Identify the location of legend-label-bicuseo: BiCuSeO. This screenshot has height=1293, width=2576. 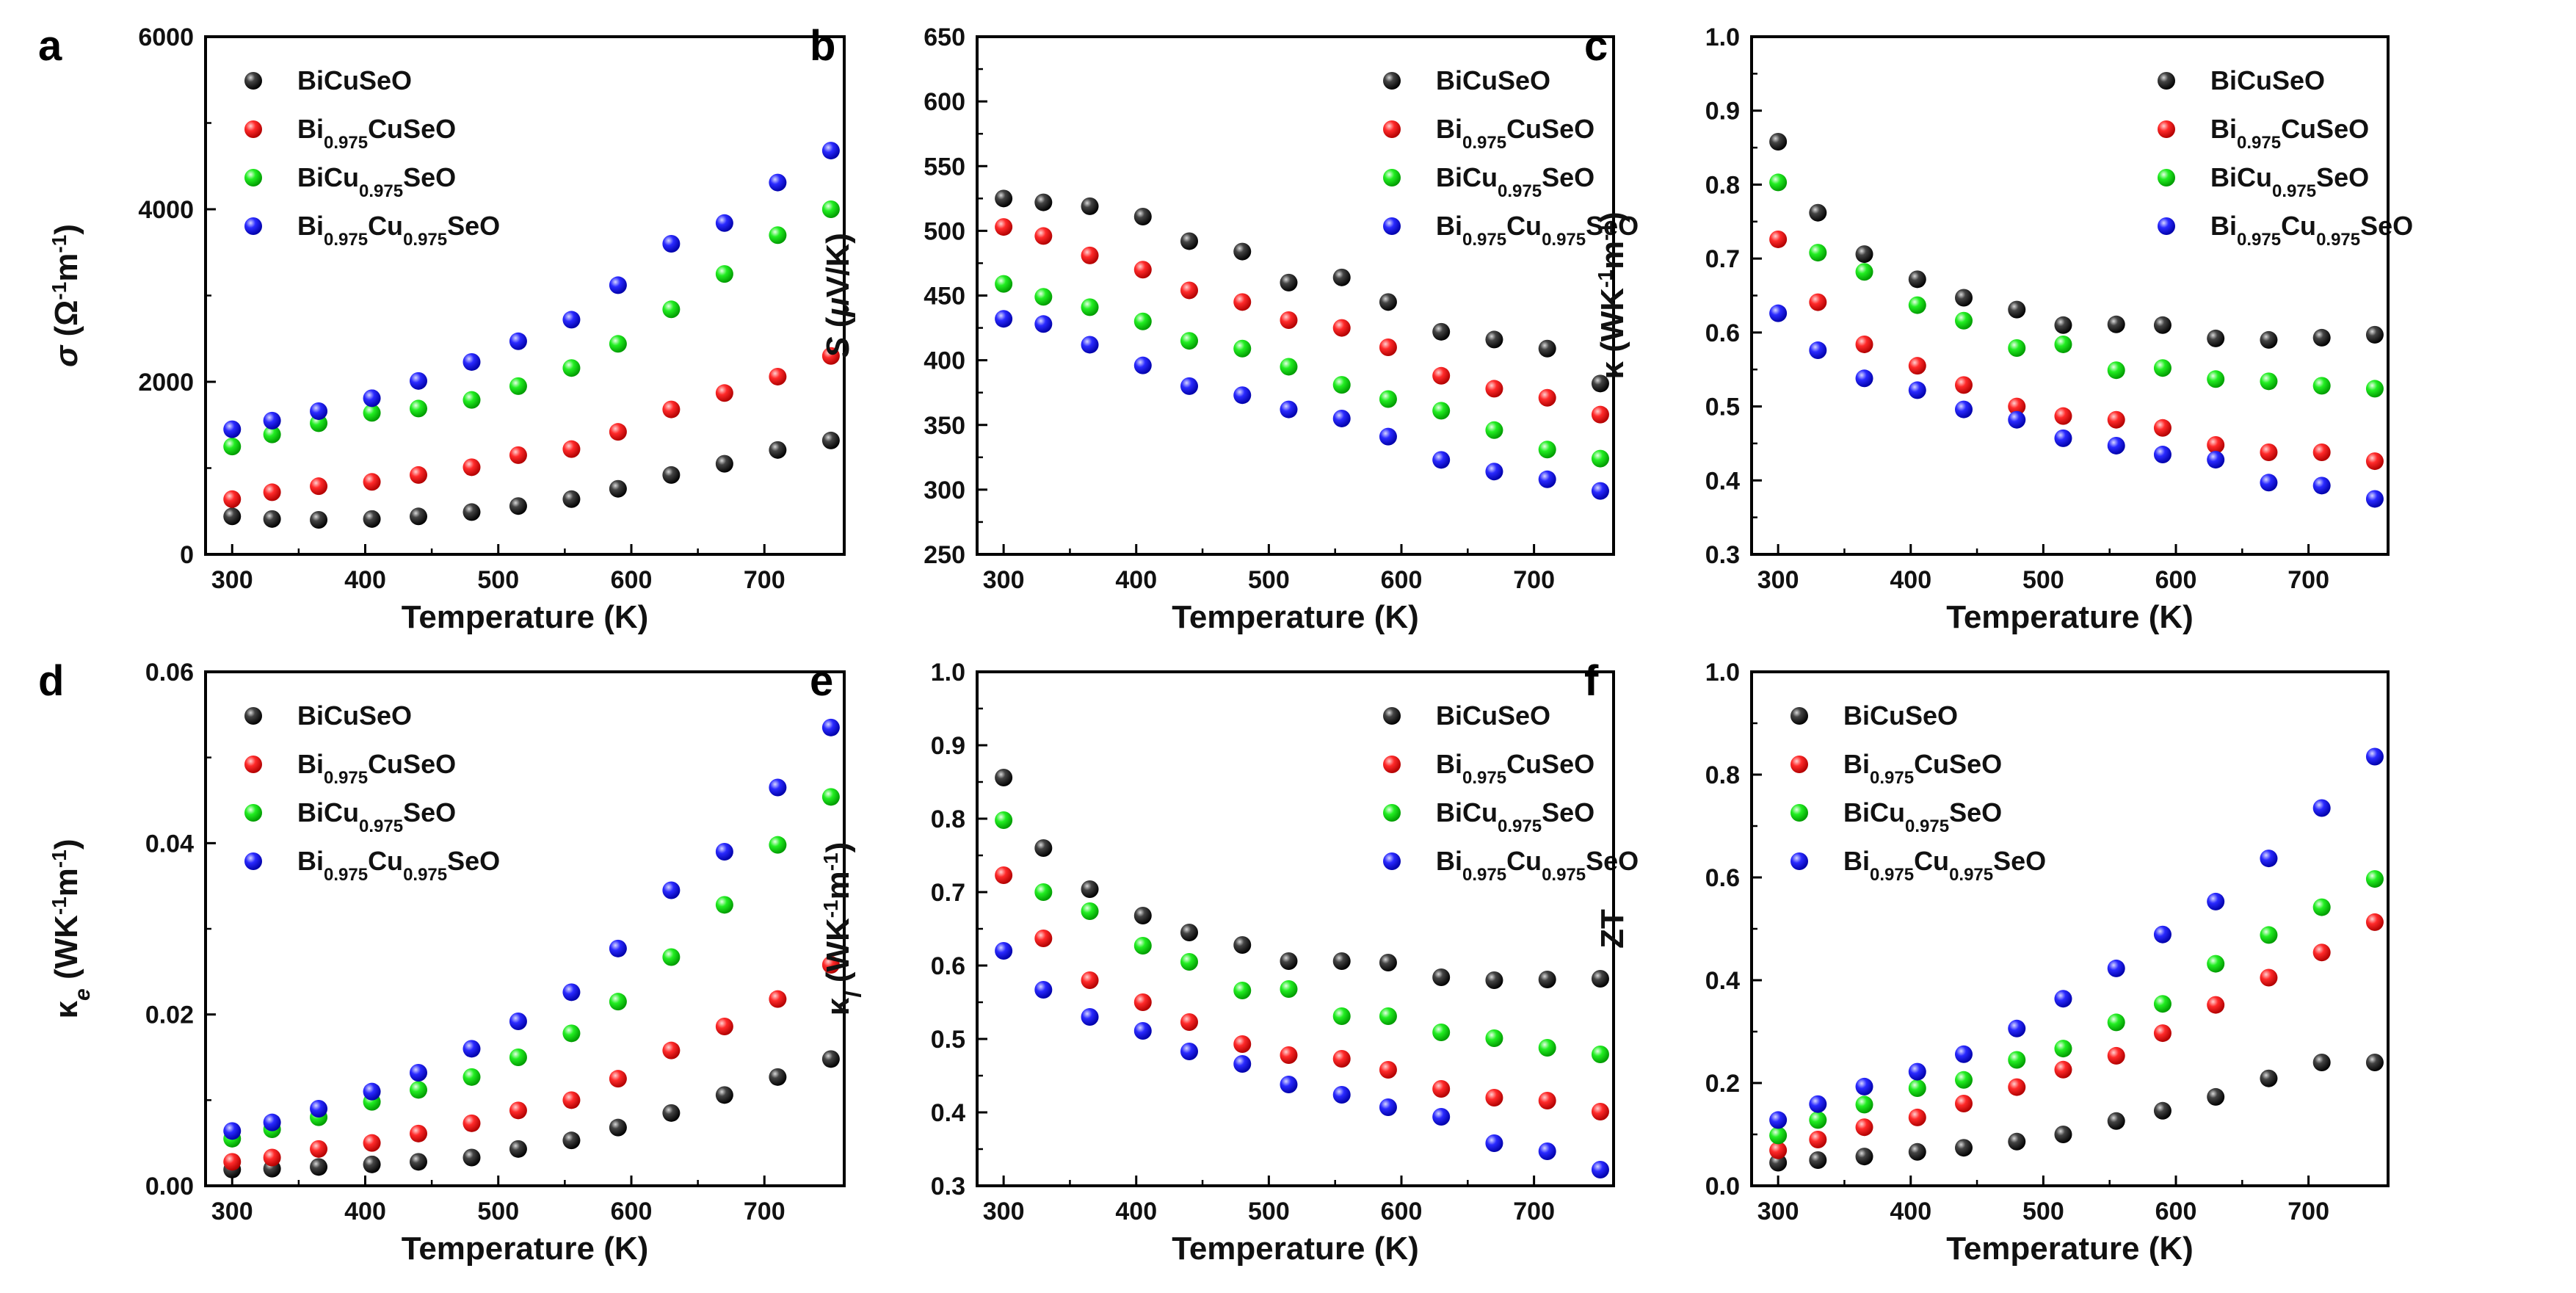
(355, 715).